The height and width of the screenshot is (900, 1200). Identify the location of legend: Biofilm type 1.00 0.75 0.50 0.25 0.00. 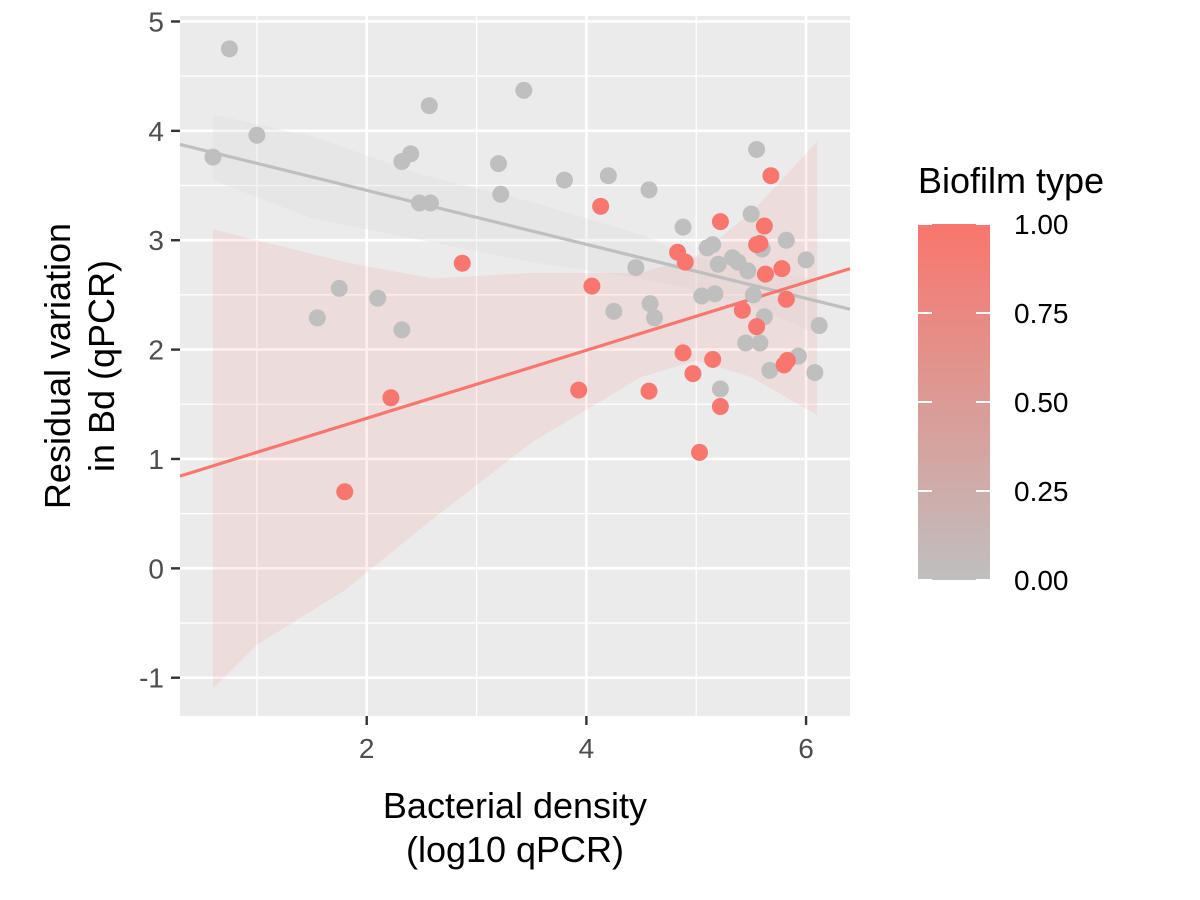
(1011, 378).